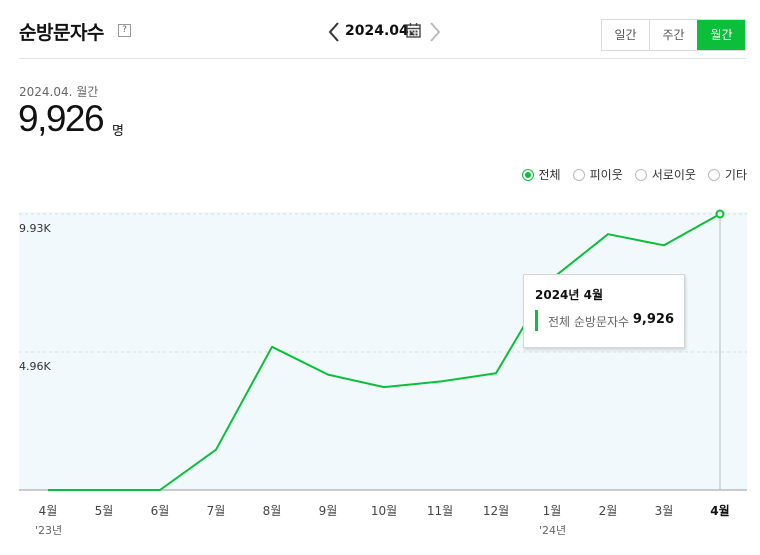 The image size is (760, 555). I want to click on filter-label: 피이웃, so click(606, 175).